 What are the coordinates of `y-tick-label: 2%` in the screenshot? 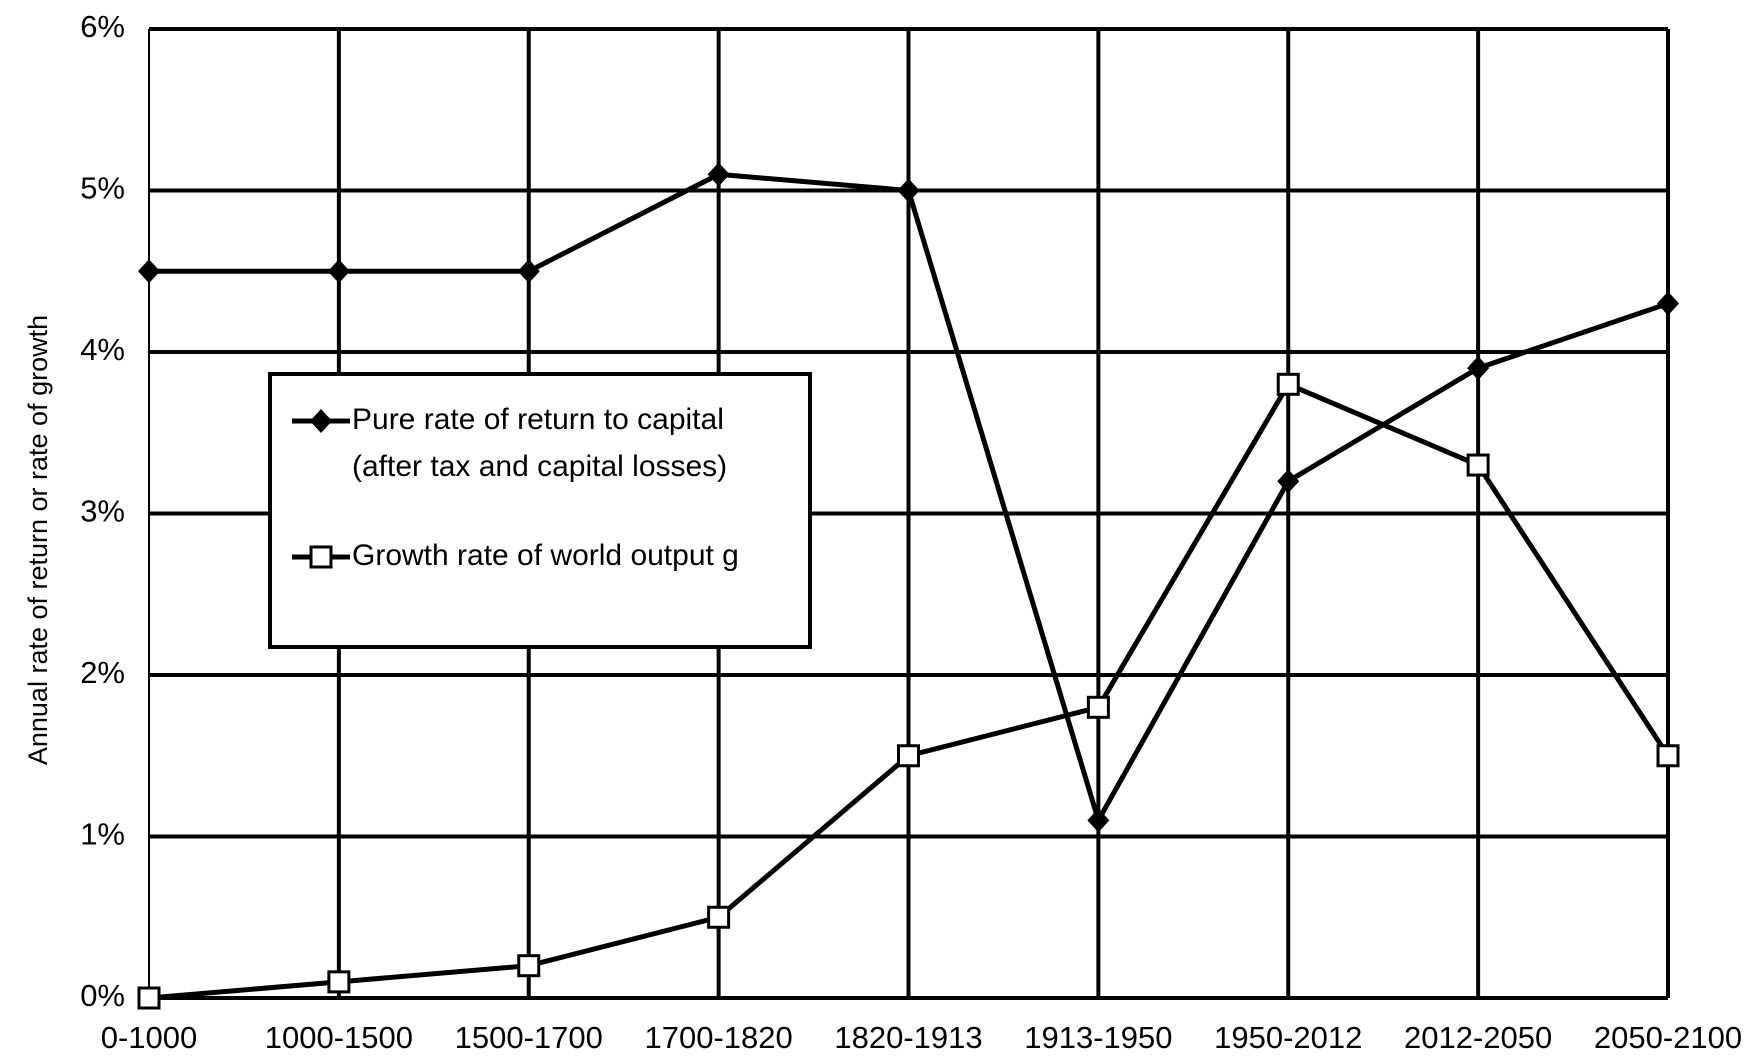 It's located at (102, 672).